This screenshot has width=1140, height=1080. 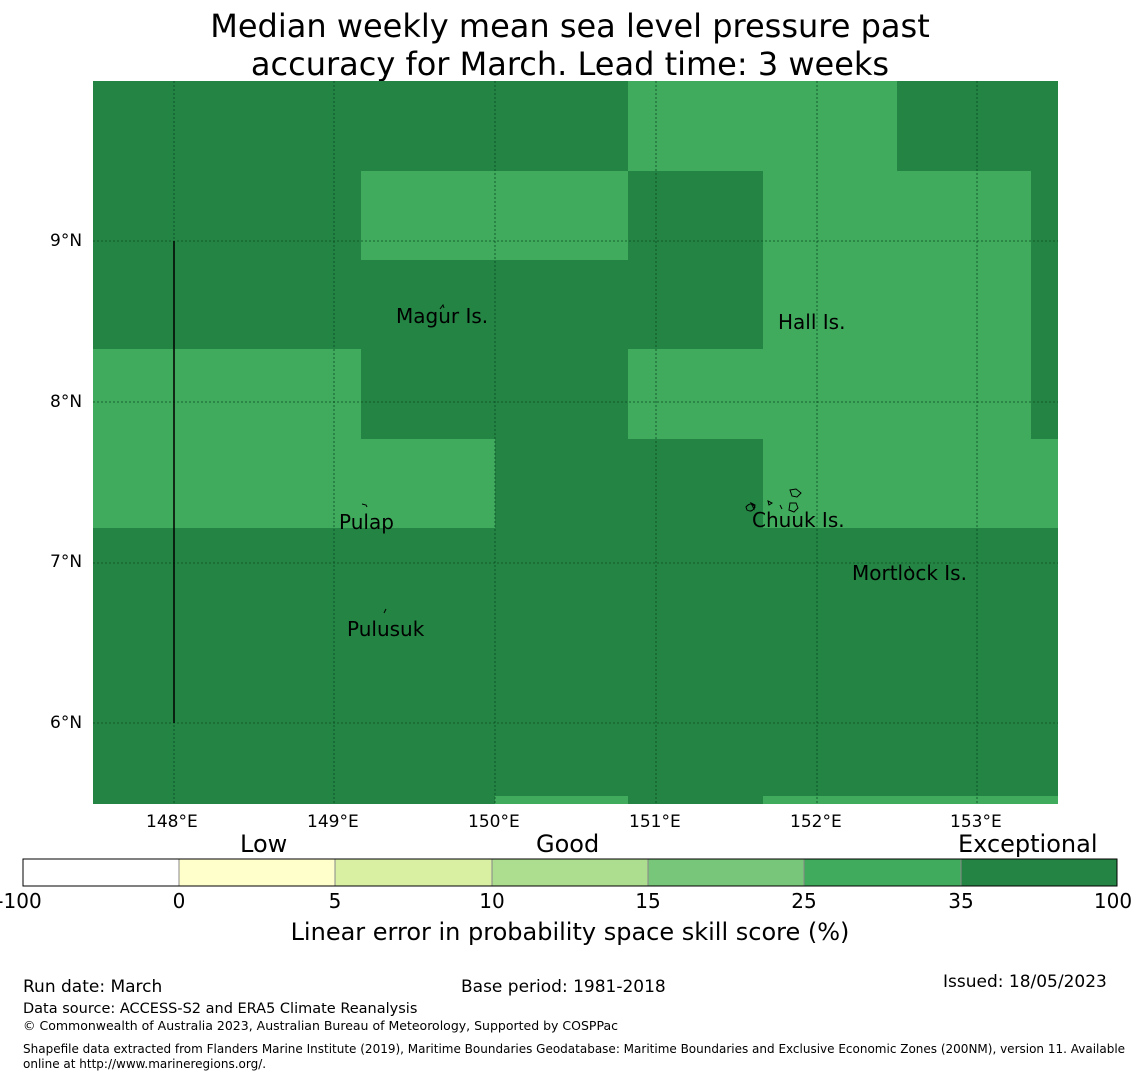 What do you see at coordinates (364, 505) in the screenshot?
I see `island-pulap` at bounding box center [364, 505].